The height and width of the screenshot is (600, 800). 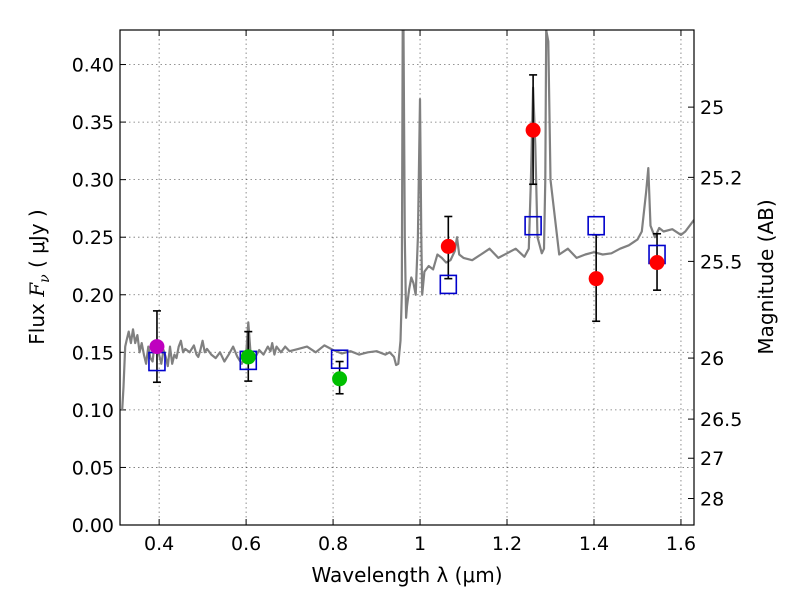 I want to click on y-tick-label: 0.05, so click(x=93, y=468).